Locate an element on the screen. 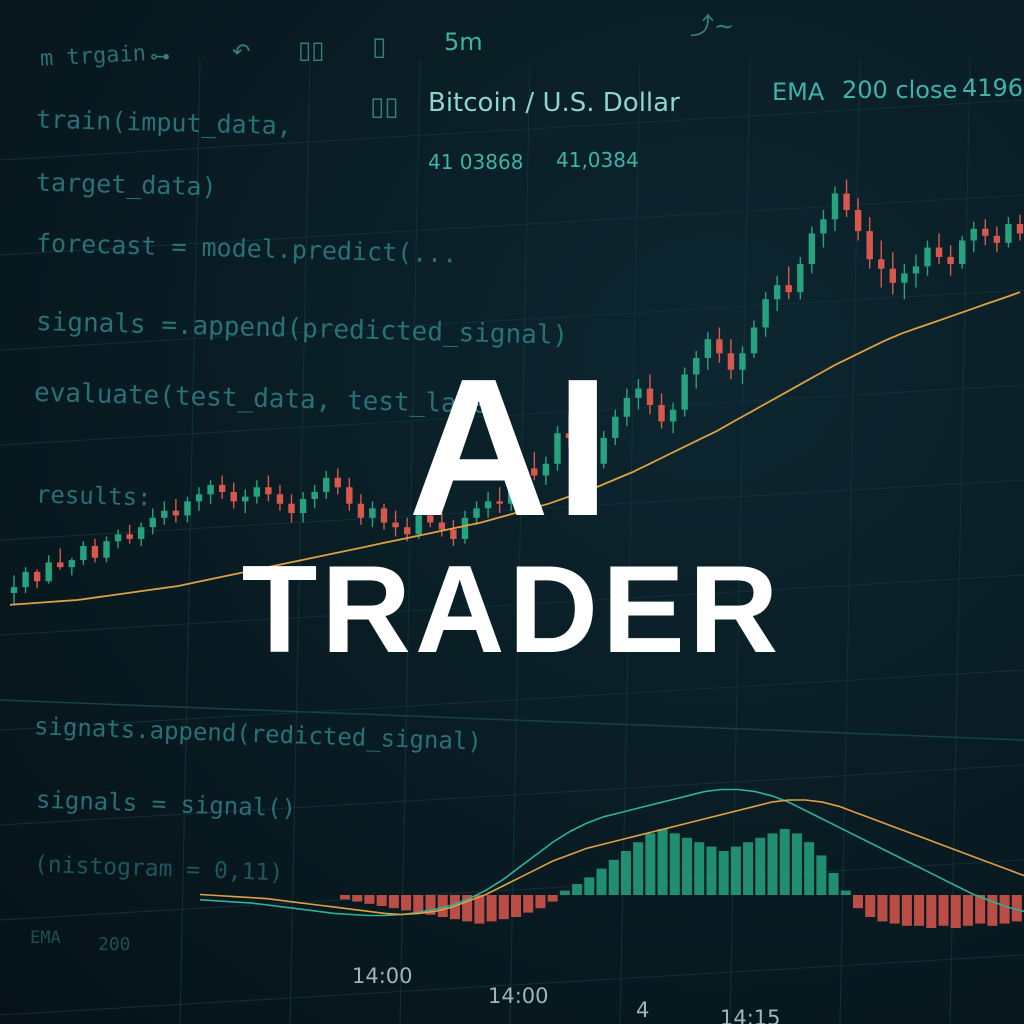  indicator-name: EMA is located at coordinates (798, 92).